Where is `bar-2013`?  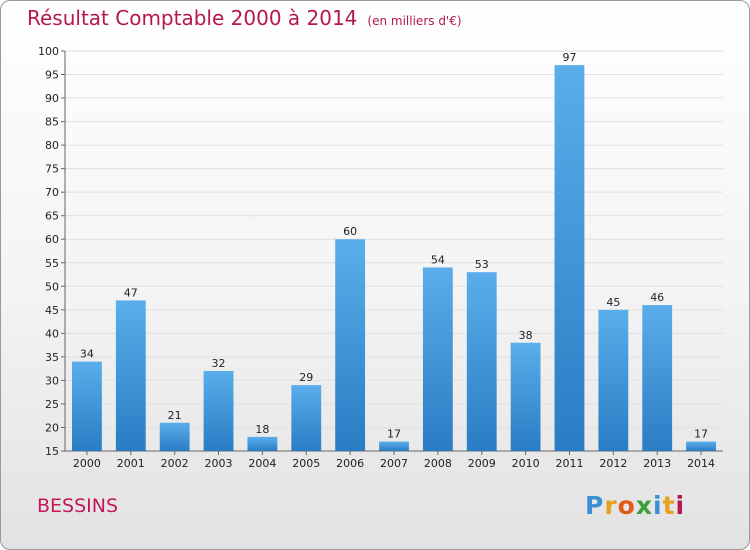
bar-2013 is located at coordinates (657, 378).